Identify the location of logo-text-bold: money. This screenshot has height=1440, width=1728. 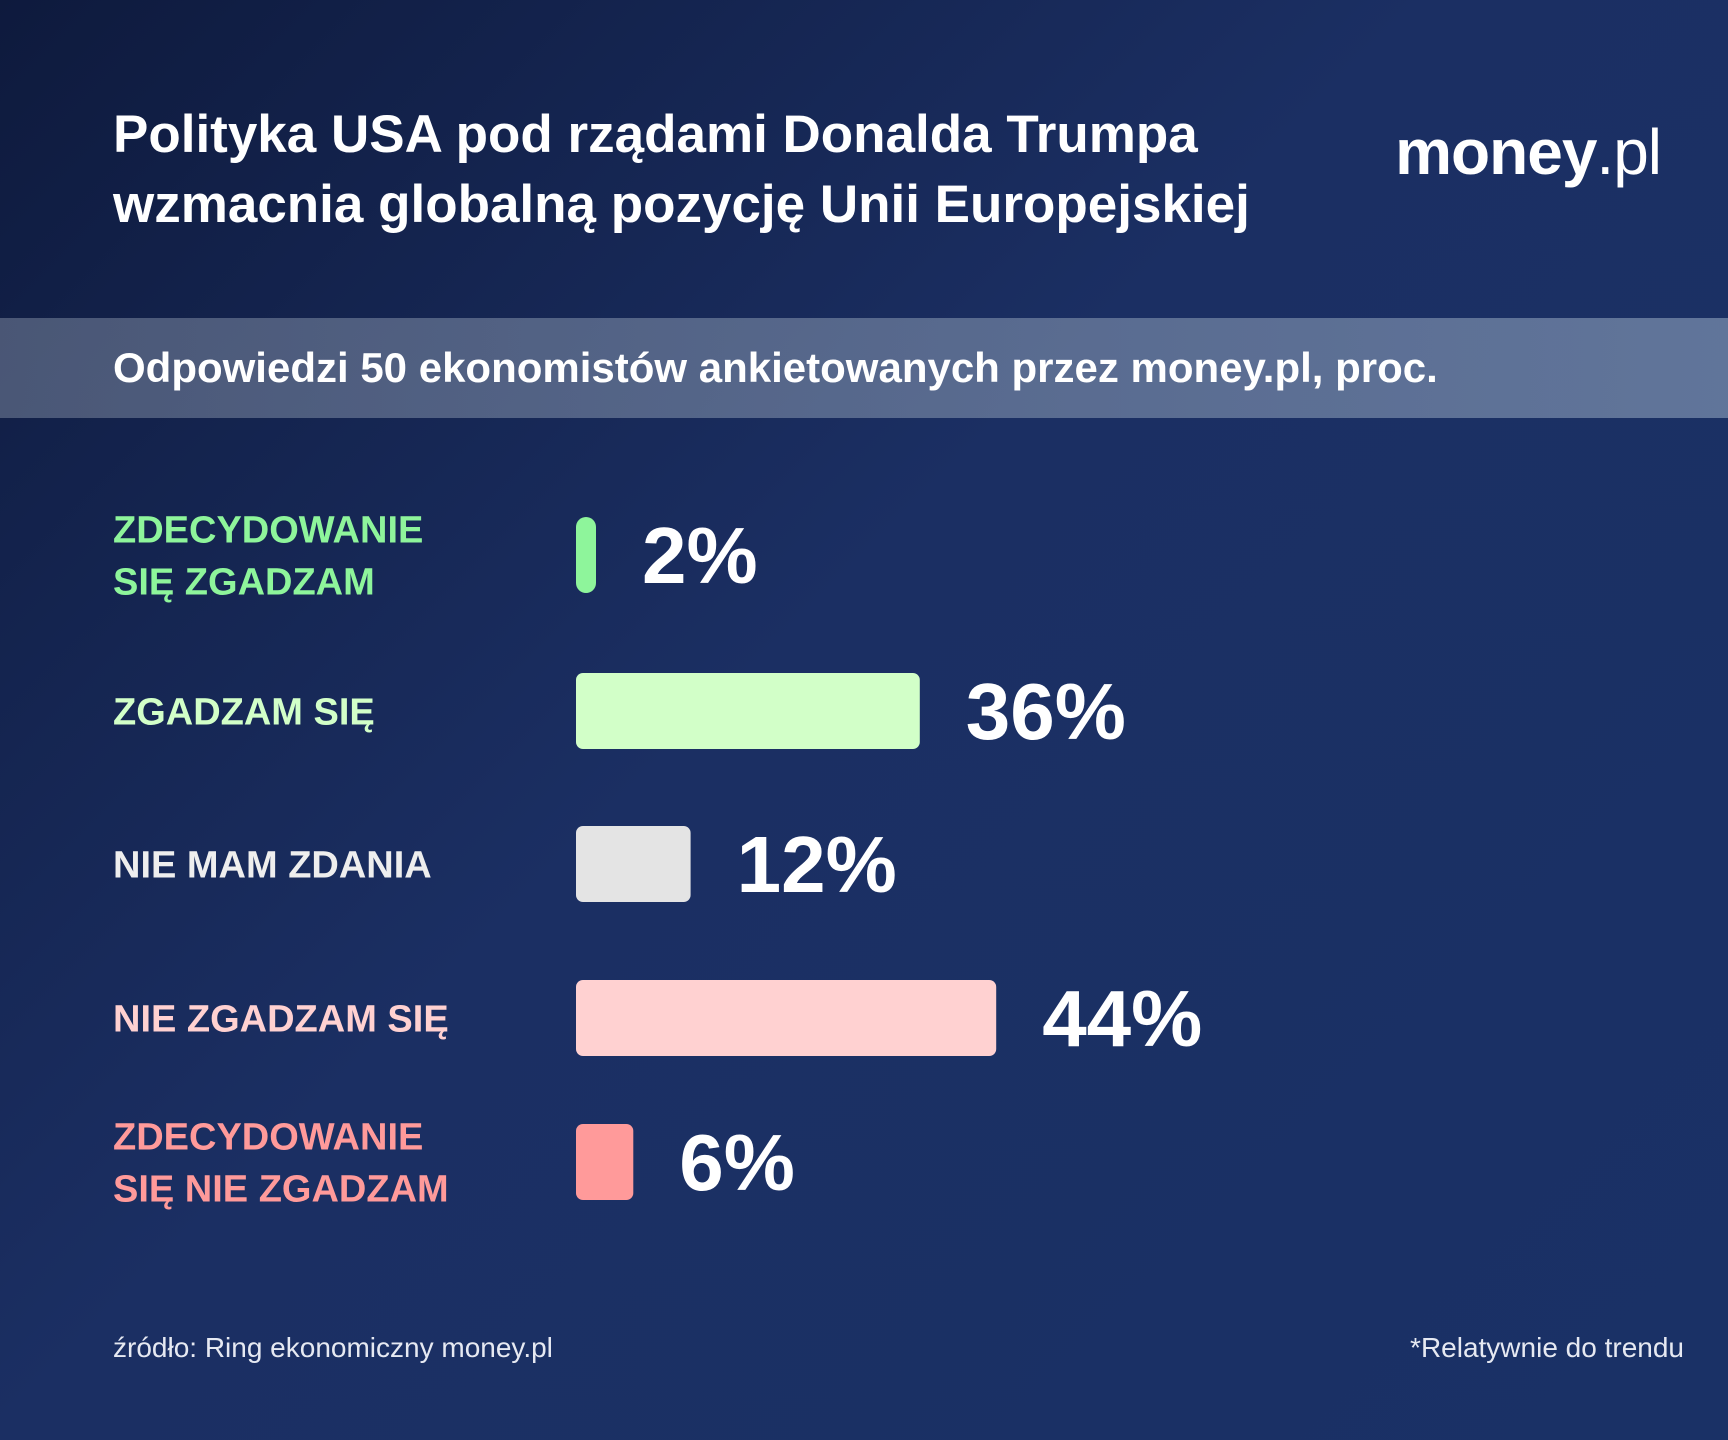
(1496, 152).